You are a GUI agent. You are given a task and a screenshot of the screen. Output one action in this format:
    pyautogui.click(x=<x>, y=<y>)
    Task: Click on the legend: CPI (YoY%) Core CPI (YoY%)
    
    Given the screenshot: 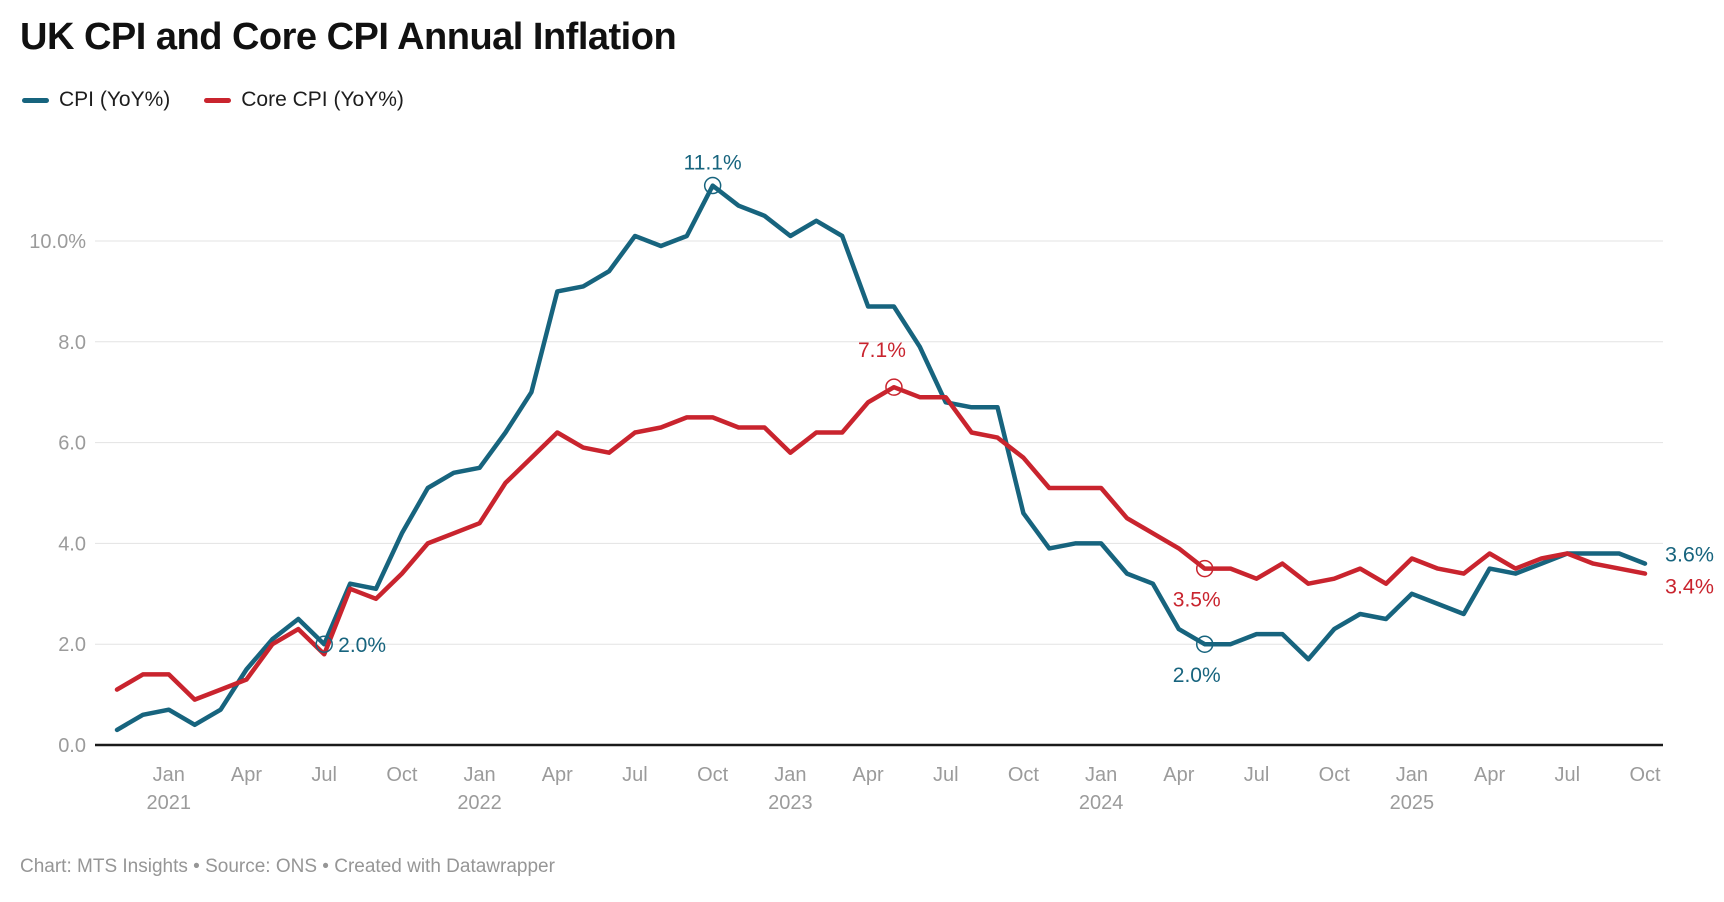 What is the action you would take?
    pyautogui.click(x=213, y=100)
    